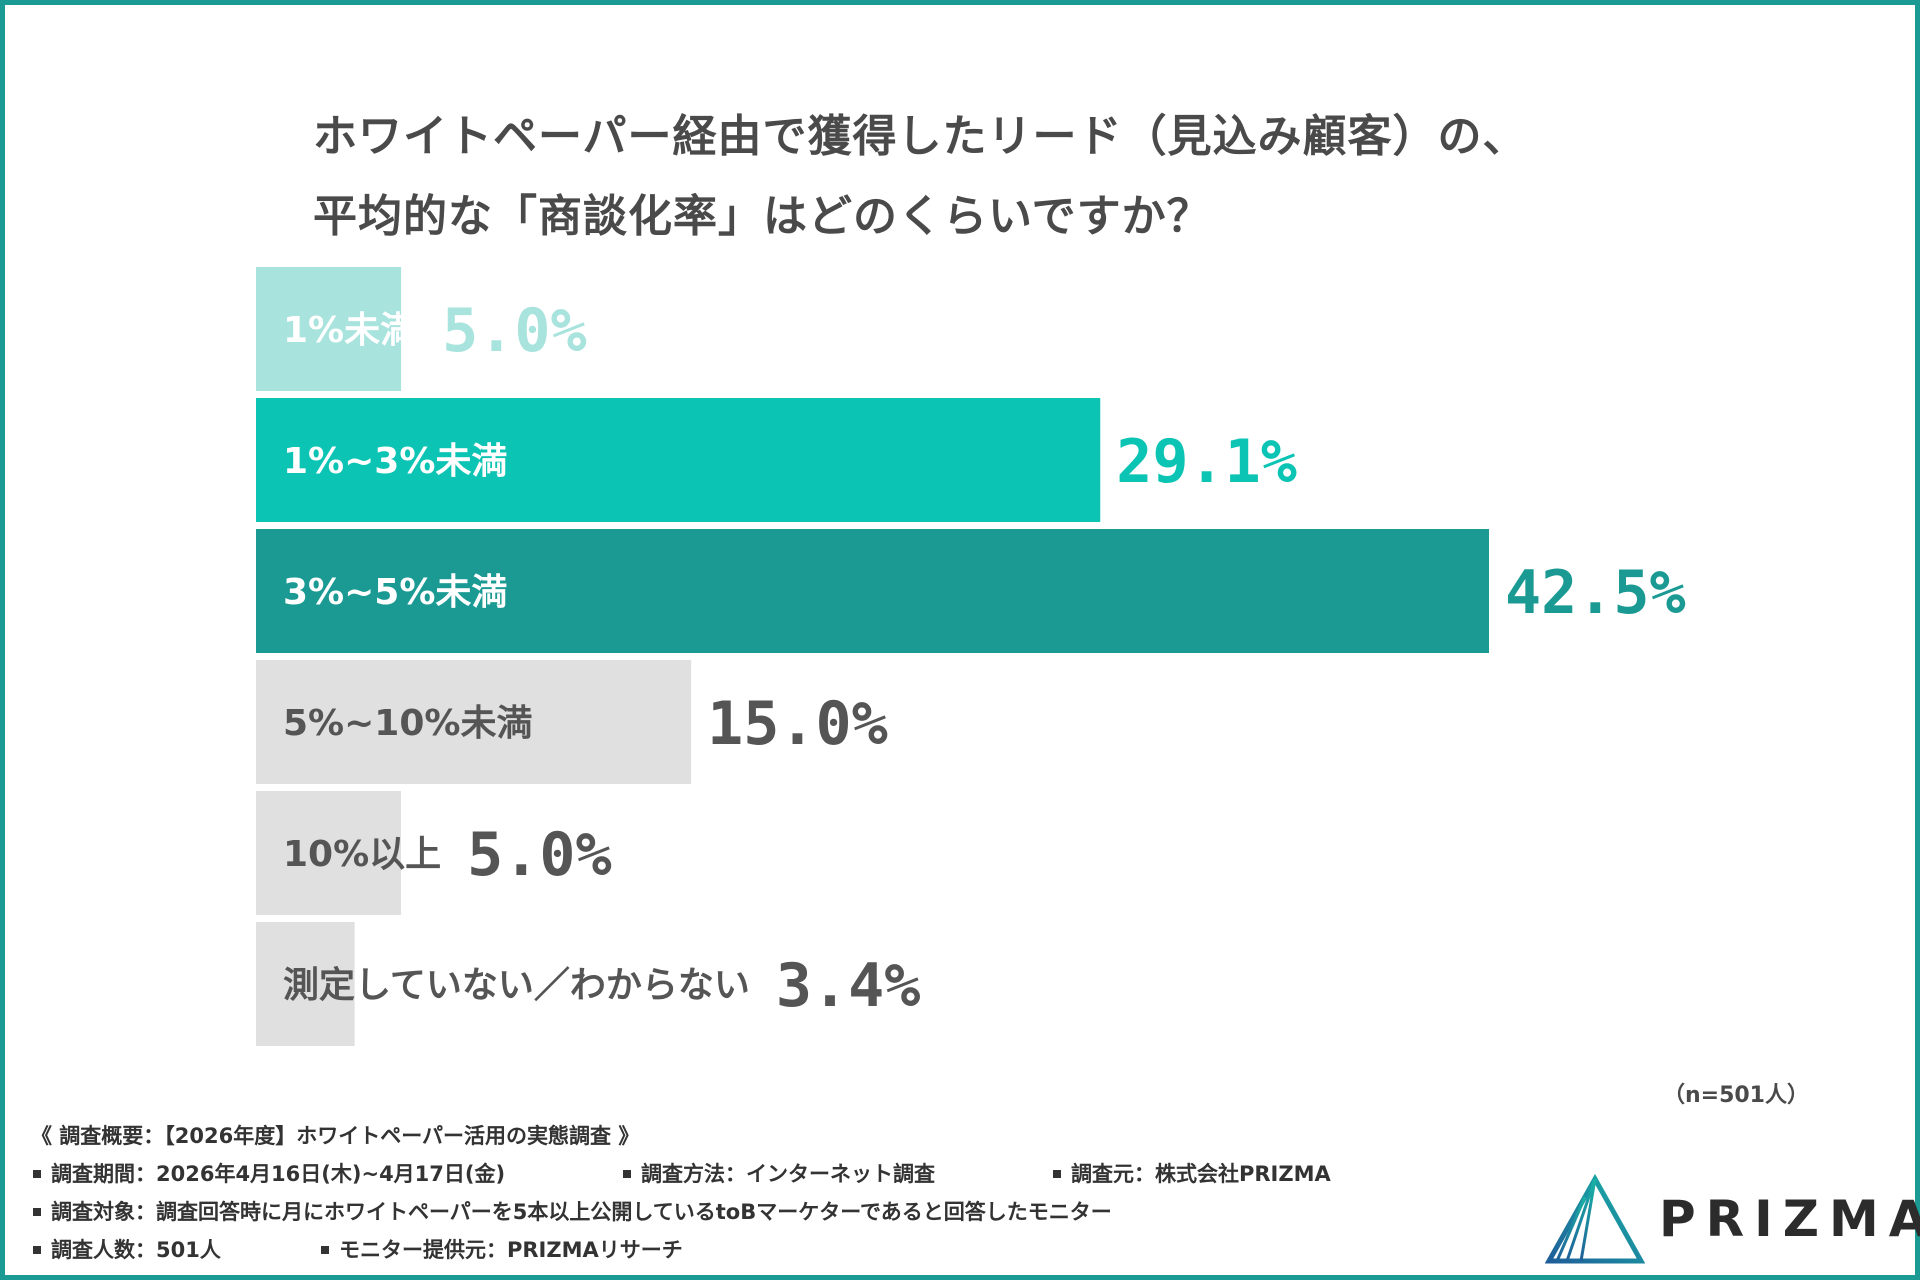  Describe the element at coordinates (349, 330) in the screenshot. I see `category-label-1: 1%未満` at that location.